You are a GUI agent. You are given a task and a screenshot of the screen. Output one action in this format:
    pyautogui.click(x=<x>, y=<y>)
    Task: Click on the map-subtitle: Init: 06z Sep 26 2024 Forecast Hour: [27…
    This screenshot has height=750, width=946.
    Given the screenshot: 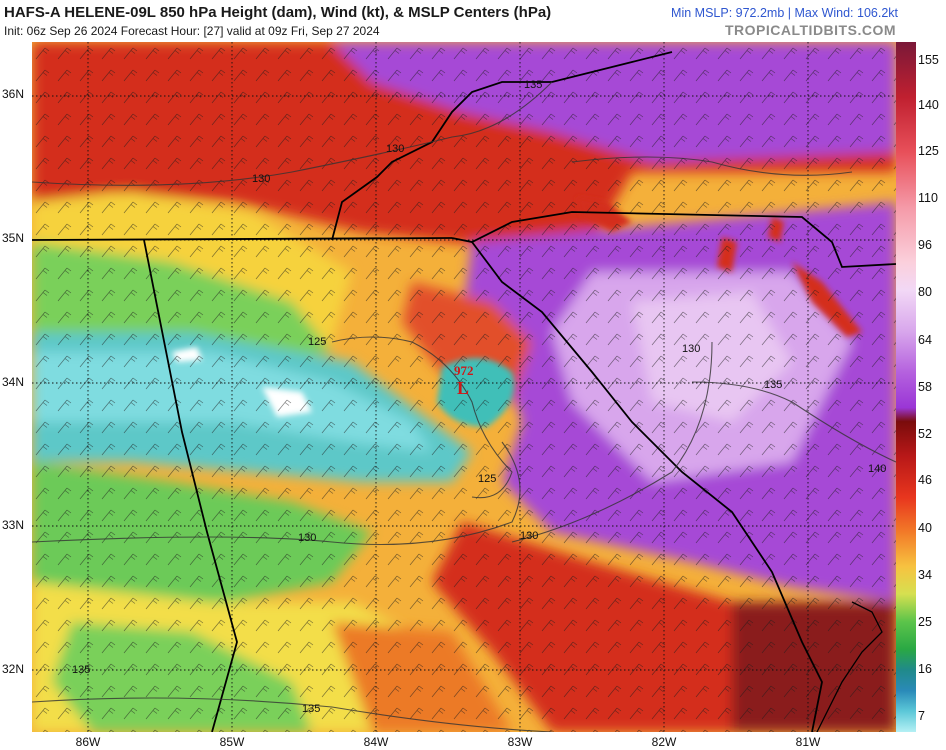 What is the action you would take?
    pyautogui.click(x=192, y=31)
    